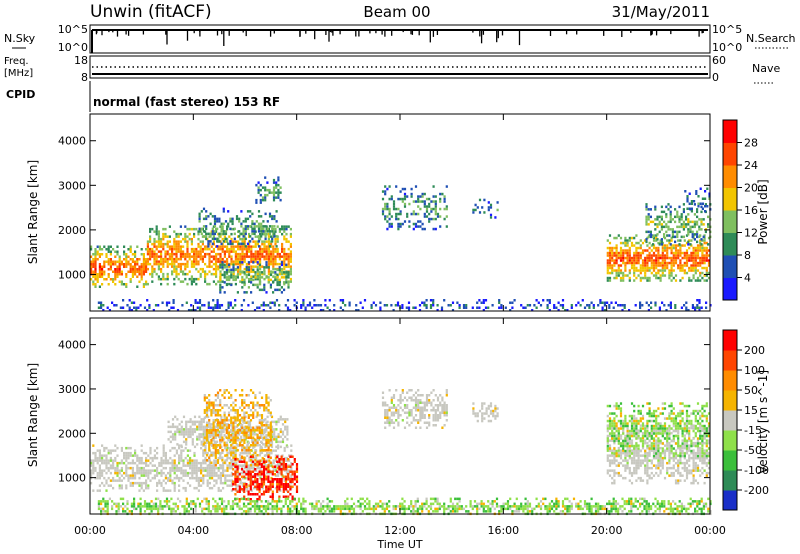 The height and width of the screenshot is (554, 800). I want to click on colorbar-tick-label: 12, so click(751, 233).